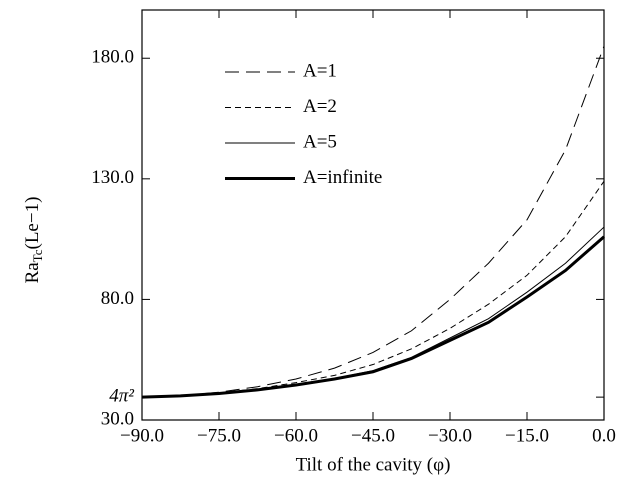 Image resolution: width=619 pixels, height=481 pixels. I want to click on y-tick-label: 30.0, so click(117, 418).